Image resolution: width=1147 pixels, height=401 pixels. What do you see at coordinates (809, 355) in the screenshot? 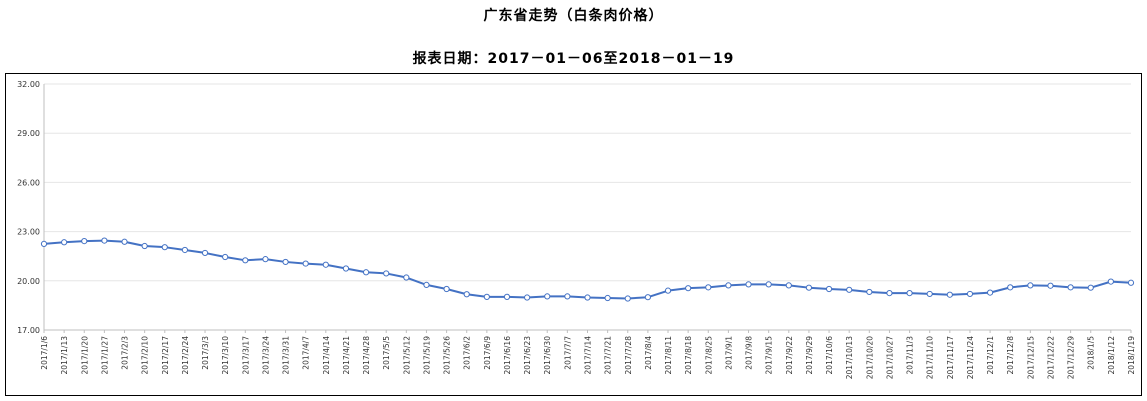
I see `x-tick-label: 2017/9/29` at bounding box center [809, 355].